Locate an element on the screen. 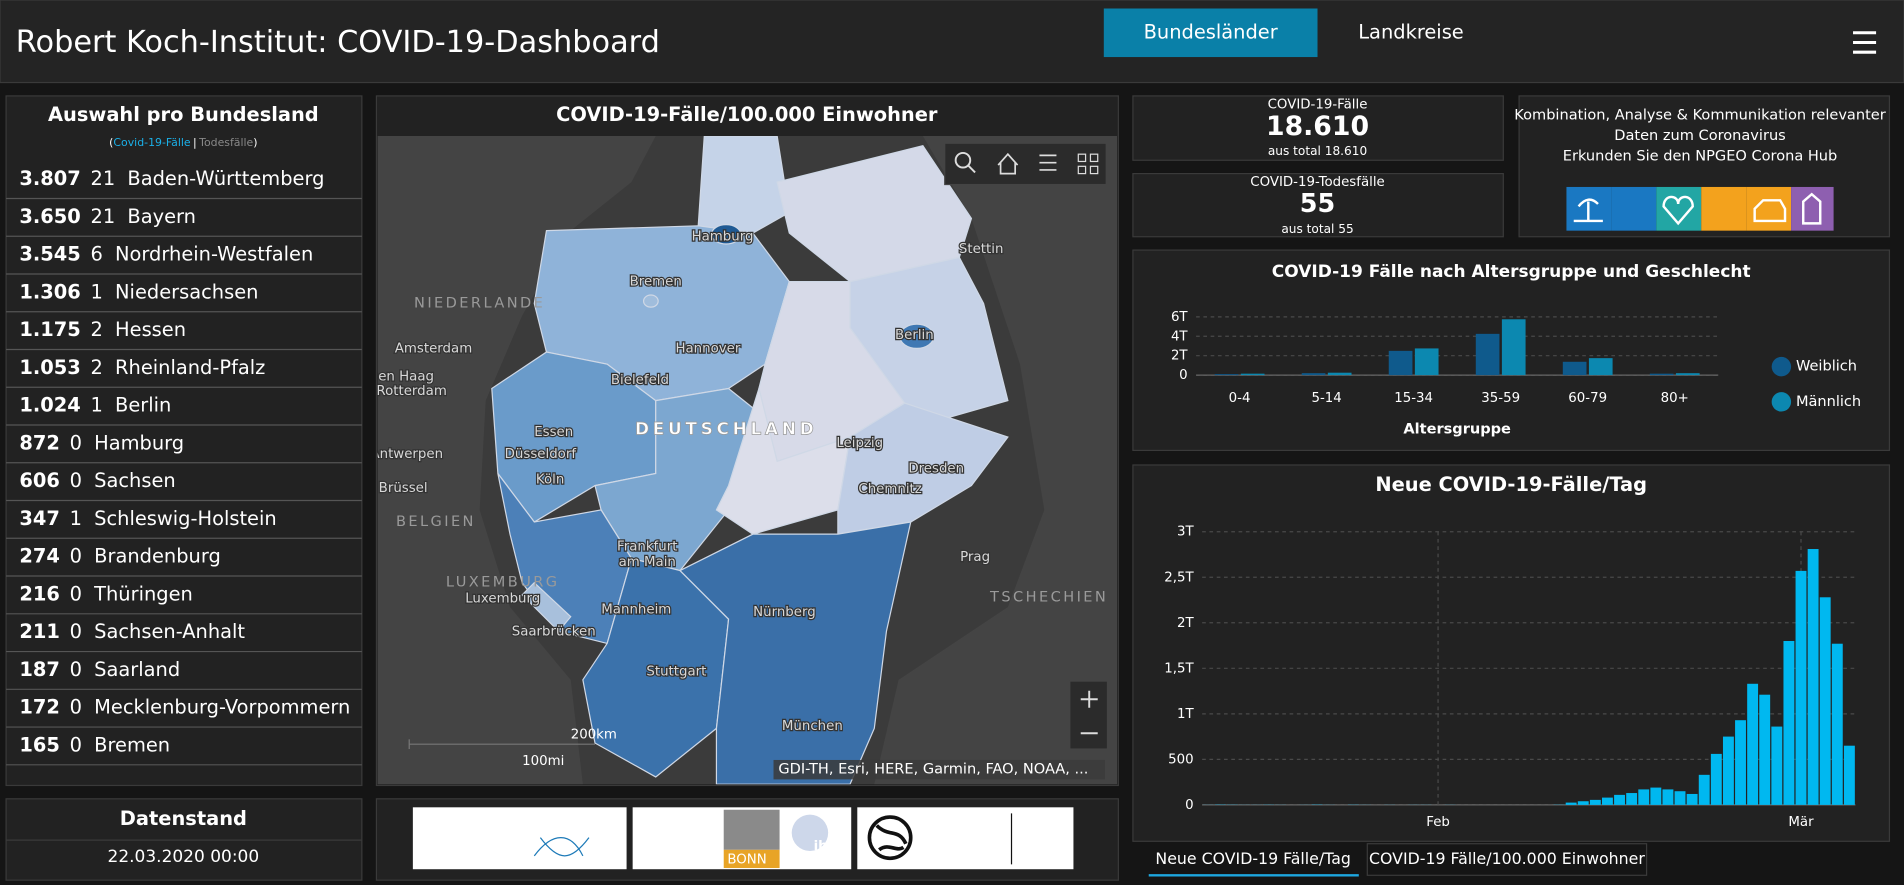  state-name: Sachsen-Anhalt is located at coordinates (169, 631).